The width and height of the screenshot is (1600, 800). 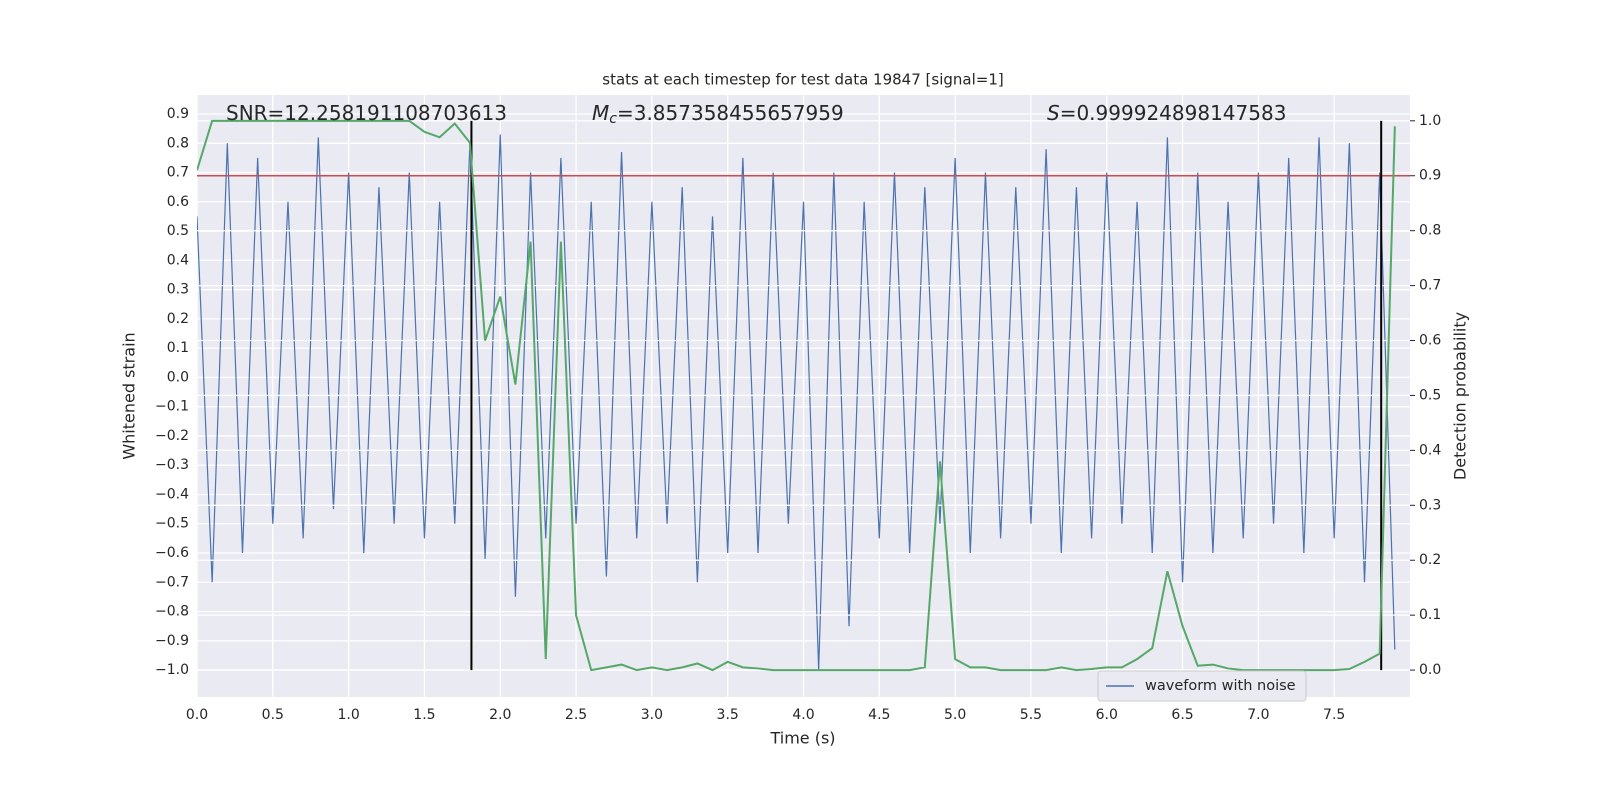 What do you see at coordinates (178, 202) in the screenshot?
I see `y-tick-label: 0.6` at bounding box center [178, 202].